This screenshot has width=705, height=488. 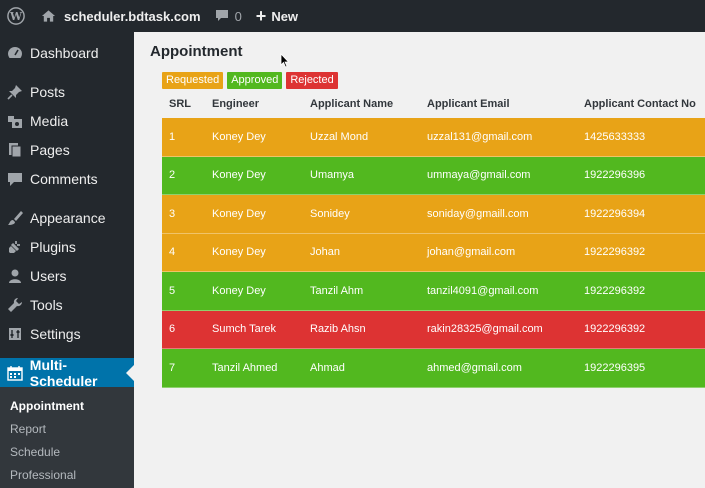 I want to click on media-icon, so click(x=15, y=121).